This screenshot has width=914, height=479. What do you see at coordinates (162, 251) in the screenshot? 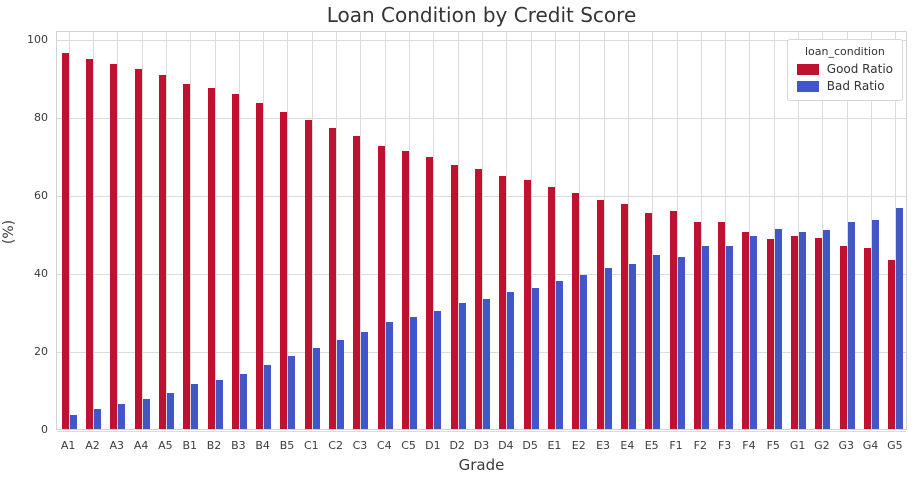
I see `bar-good-ratio-A5` at bounding box center [162, 251].